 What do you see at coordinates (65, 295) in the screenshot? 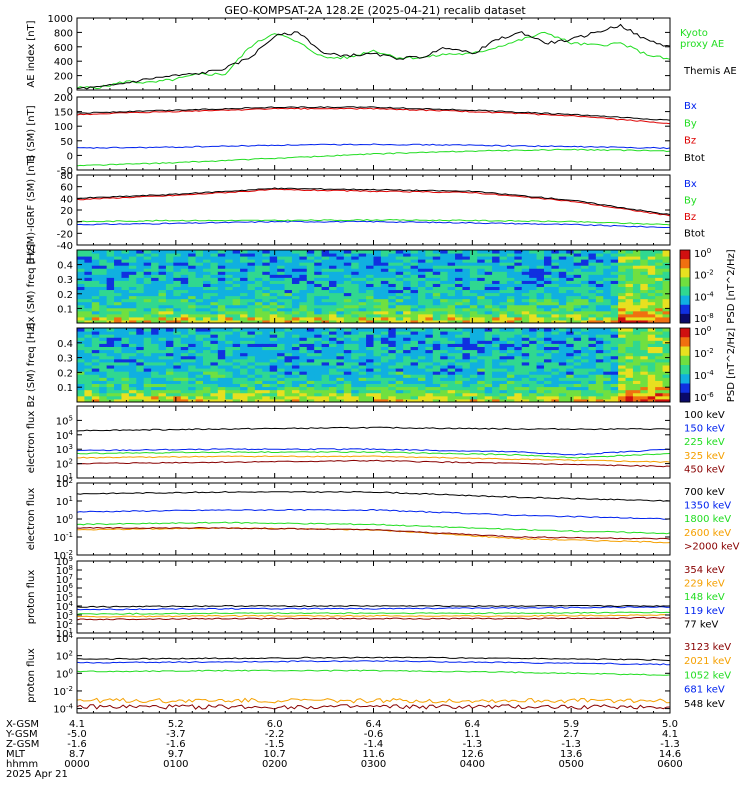
I see `y-tick-label: 0.2` at bounding box center [65, 295].